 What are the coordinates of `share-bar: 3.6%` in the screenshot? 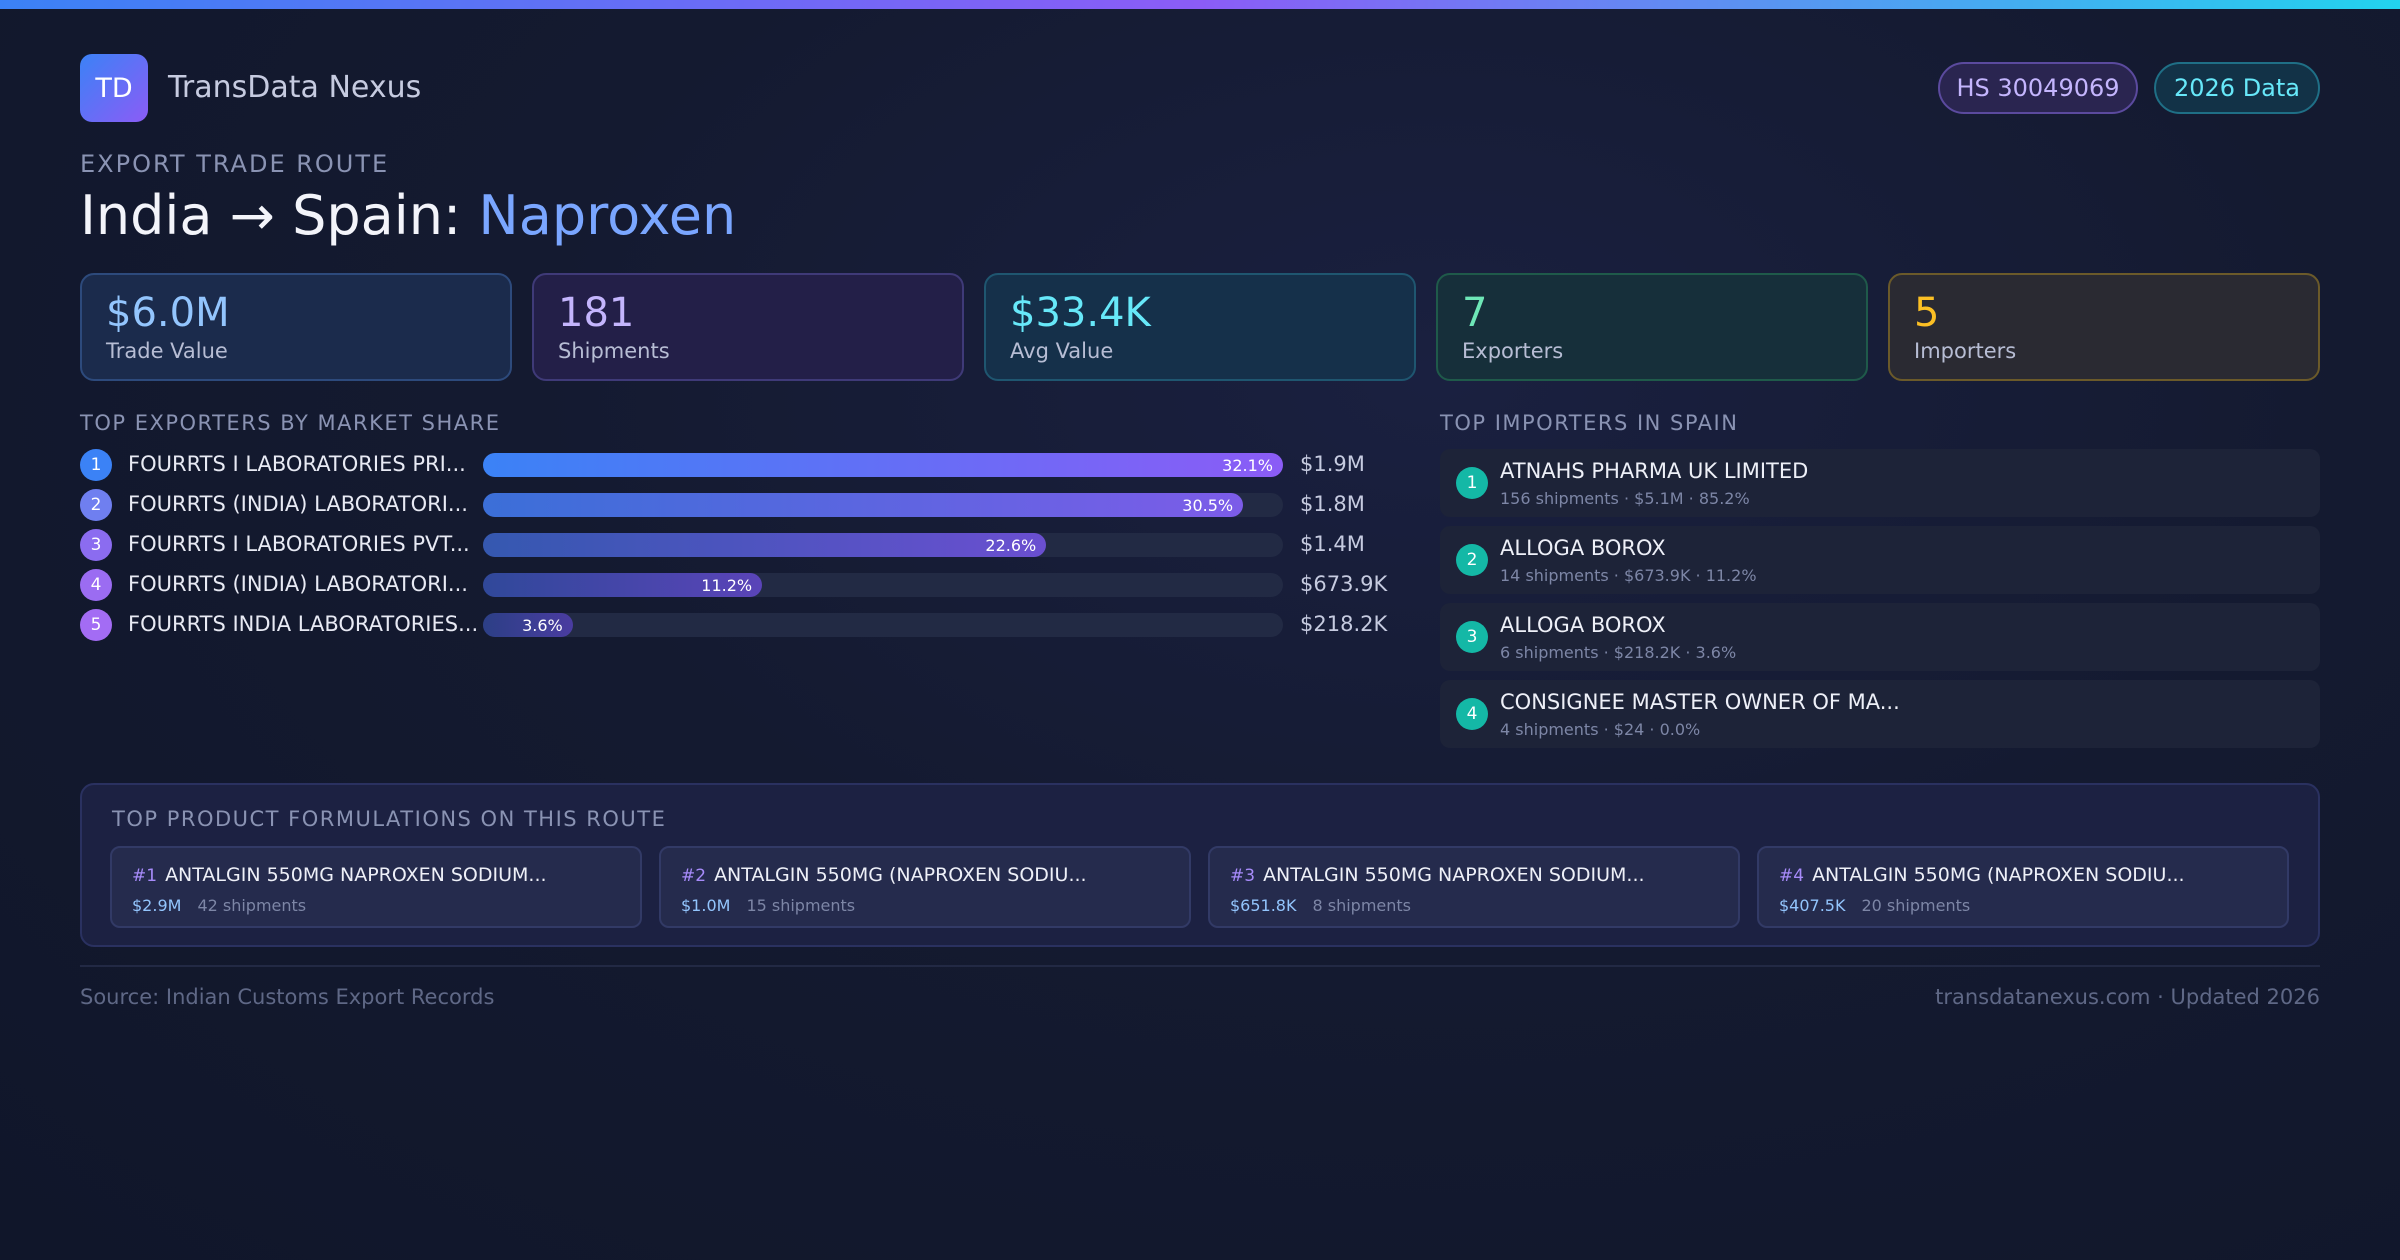 It's located at (528, 625).